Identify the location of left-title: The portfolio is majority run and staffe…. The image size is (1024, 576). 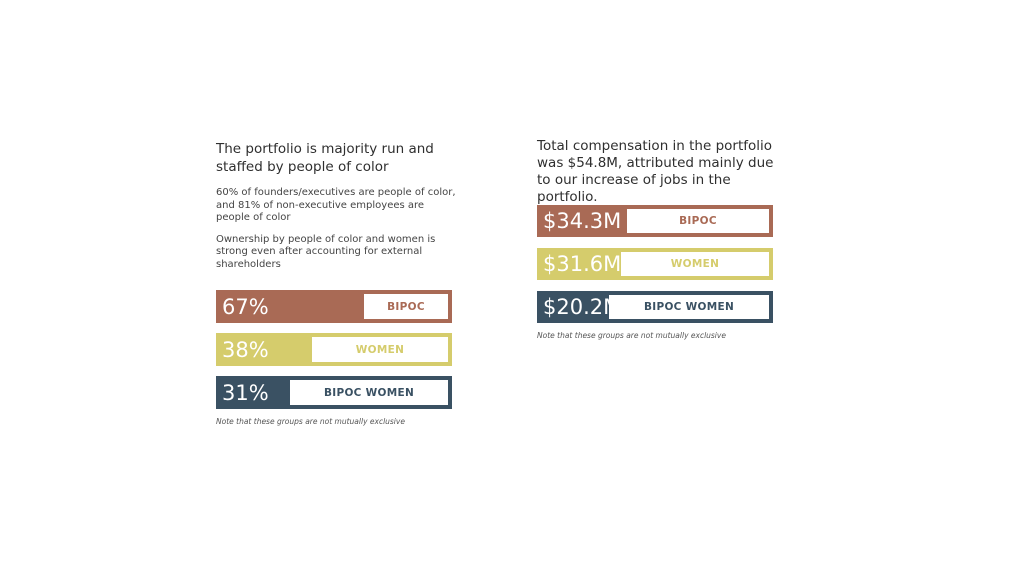
(325, 158).